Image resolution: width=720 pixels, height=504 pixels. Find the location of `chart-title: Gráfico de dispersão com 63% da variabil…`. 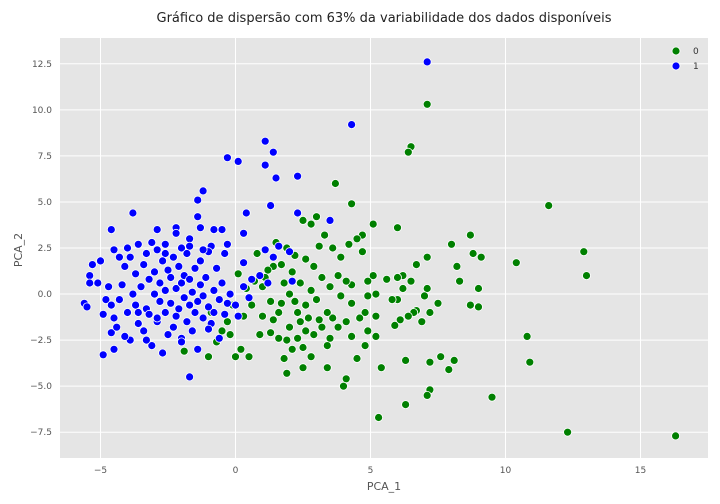

chart-title: Gráfico de dispersão com 63% da variabil… is located at coordinates (384, 18).